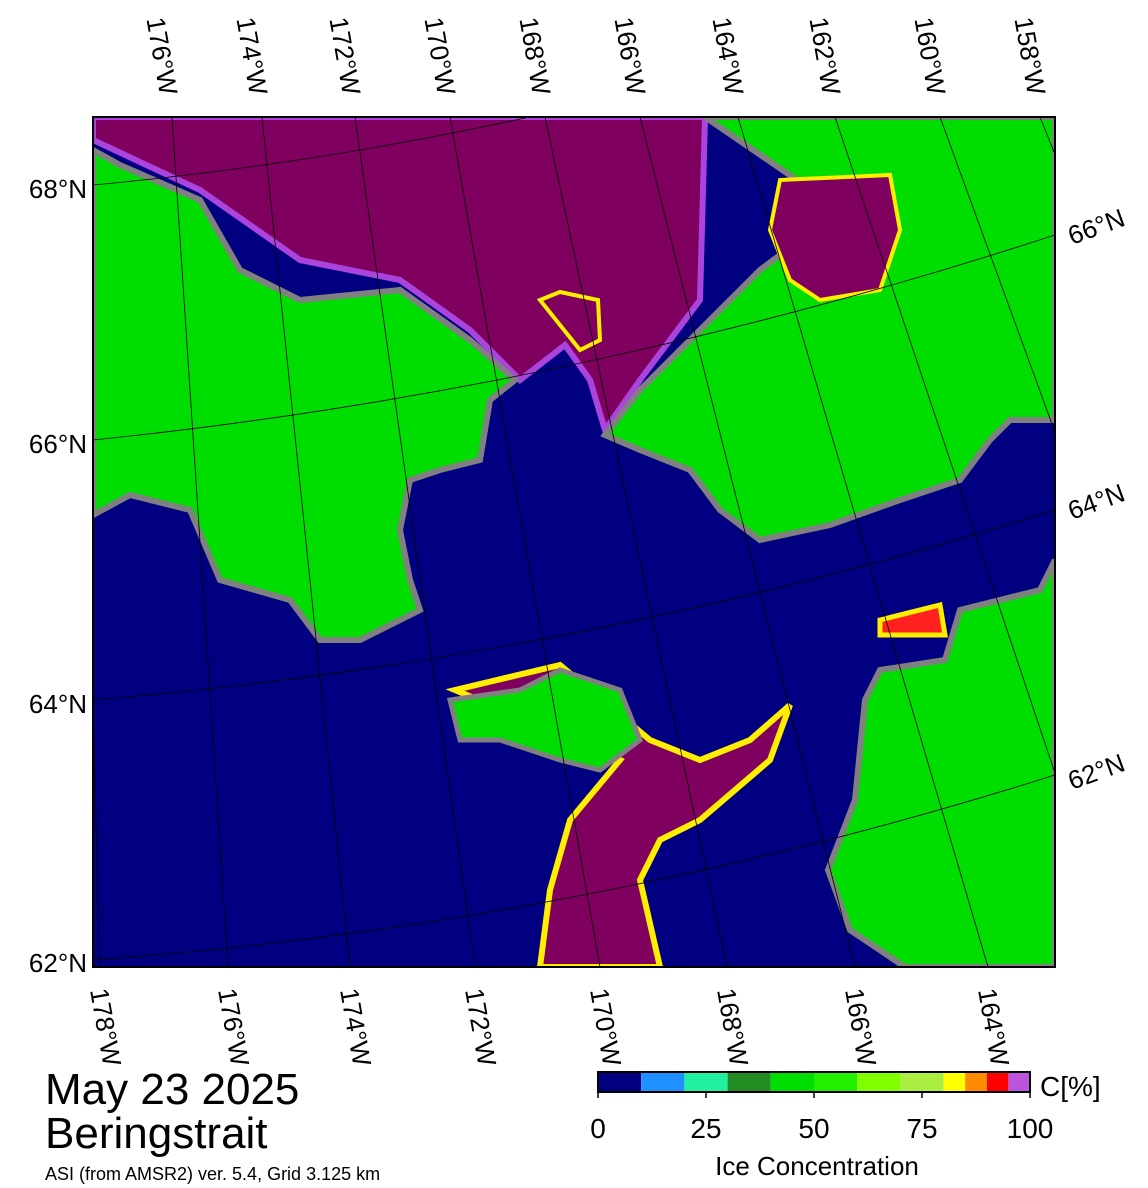 The image size is (1148, 1188). What do you see at coordinates (58, 444) in the screenshot?
I see `lat-label-left: 66°N` at bounding box center [58, 444].